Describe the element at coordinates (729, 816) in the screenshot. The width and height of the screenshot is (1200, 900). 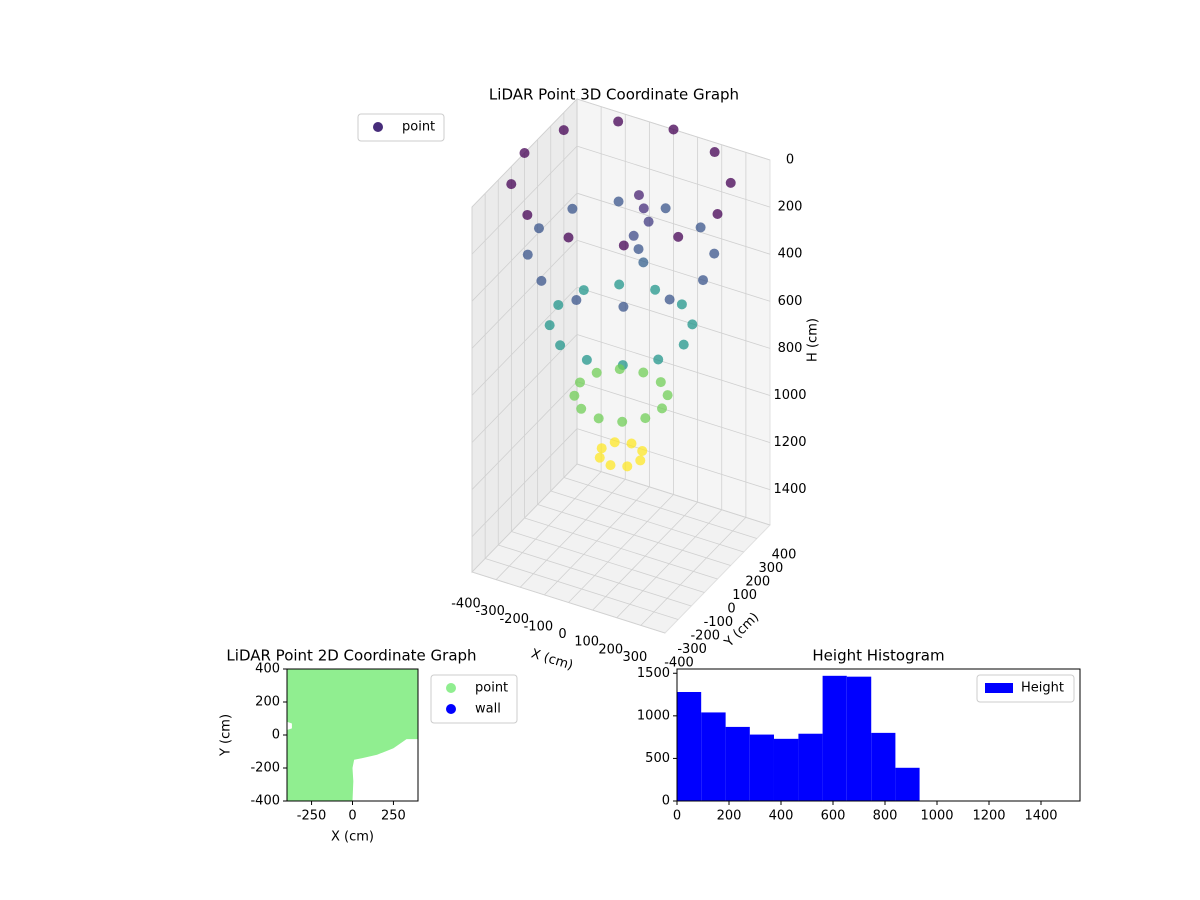
I see `x-tick-label: 200` at that location.